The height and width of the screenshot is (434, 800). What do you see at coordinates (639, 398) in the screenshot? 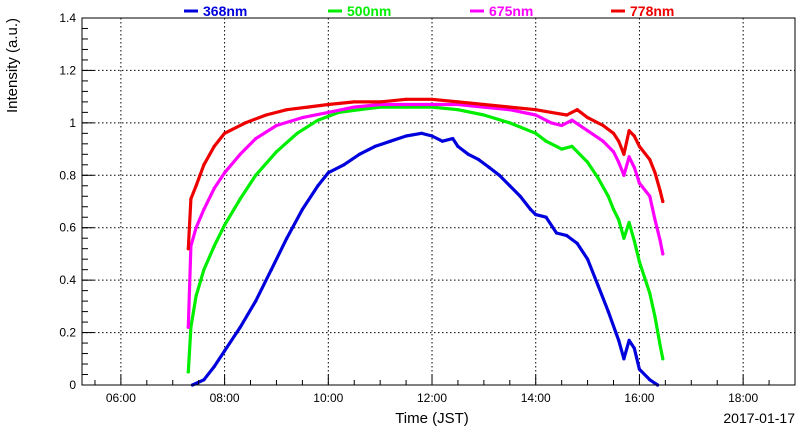
I see `x-tick-label: 16:00` at bounding box center [639, 398].